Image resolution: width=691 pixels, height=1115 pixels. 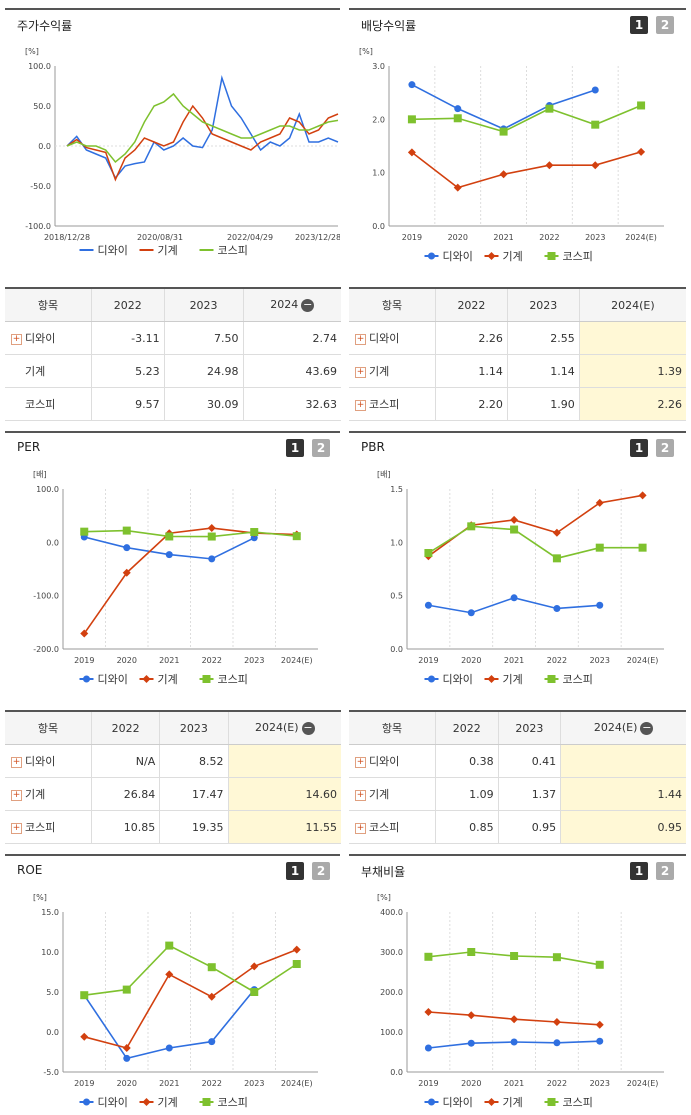 What do you see at coordinates (529, 827) in the screenshot?
I see `cell: 0.95` at bounding box center [529, 827].